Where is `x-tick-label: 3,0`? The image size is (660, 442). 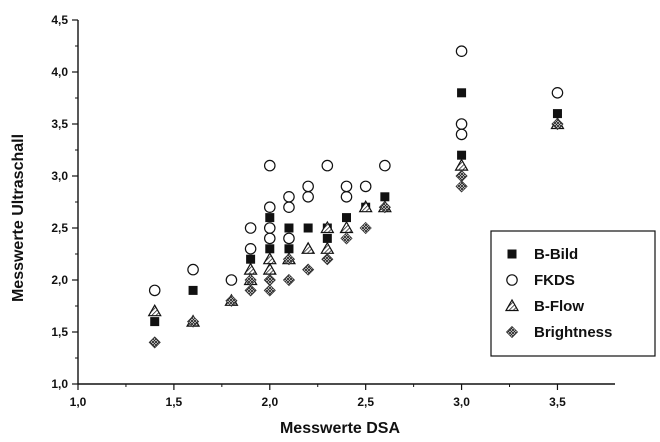 x-tick-label: 3,0 is located at coordinates (461, 402).